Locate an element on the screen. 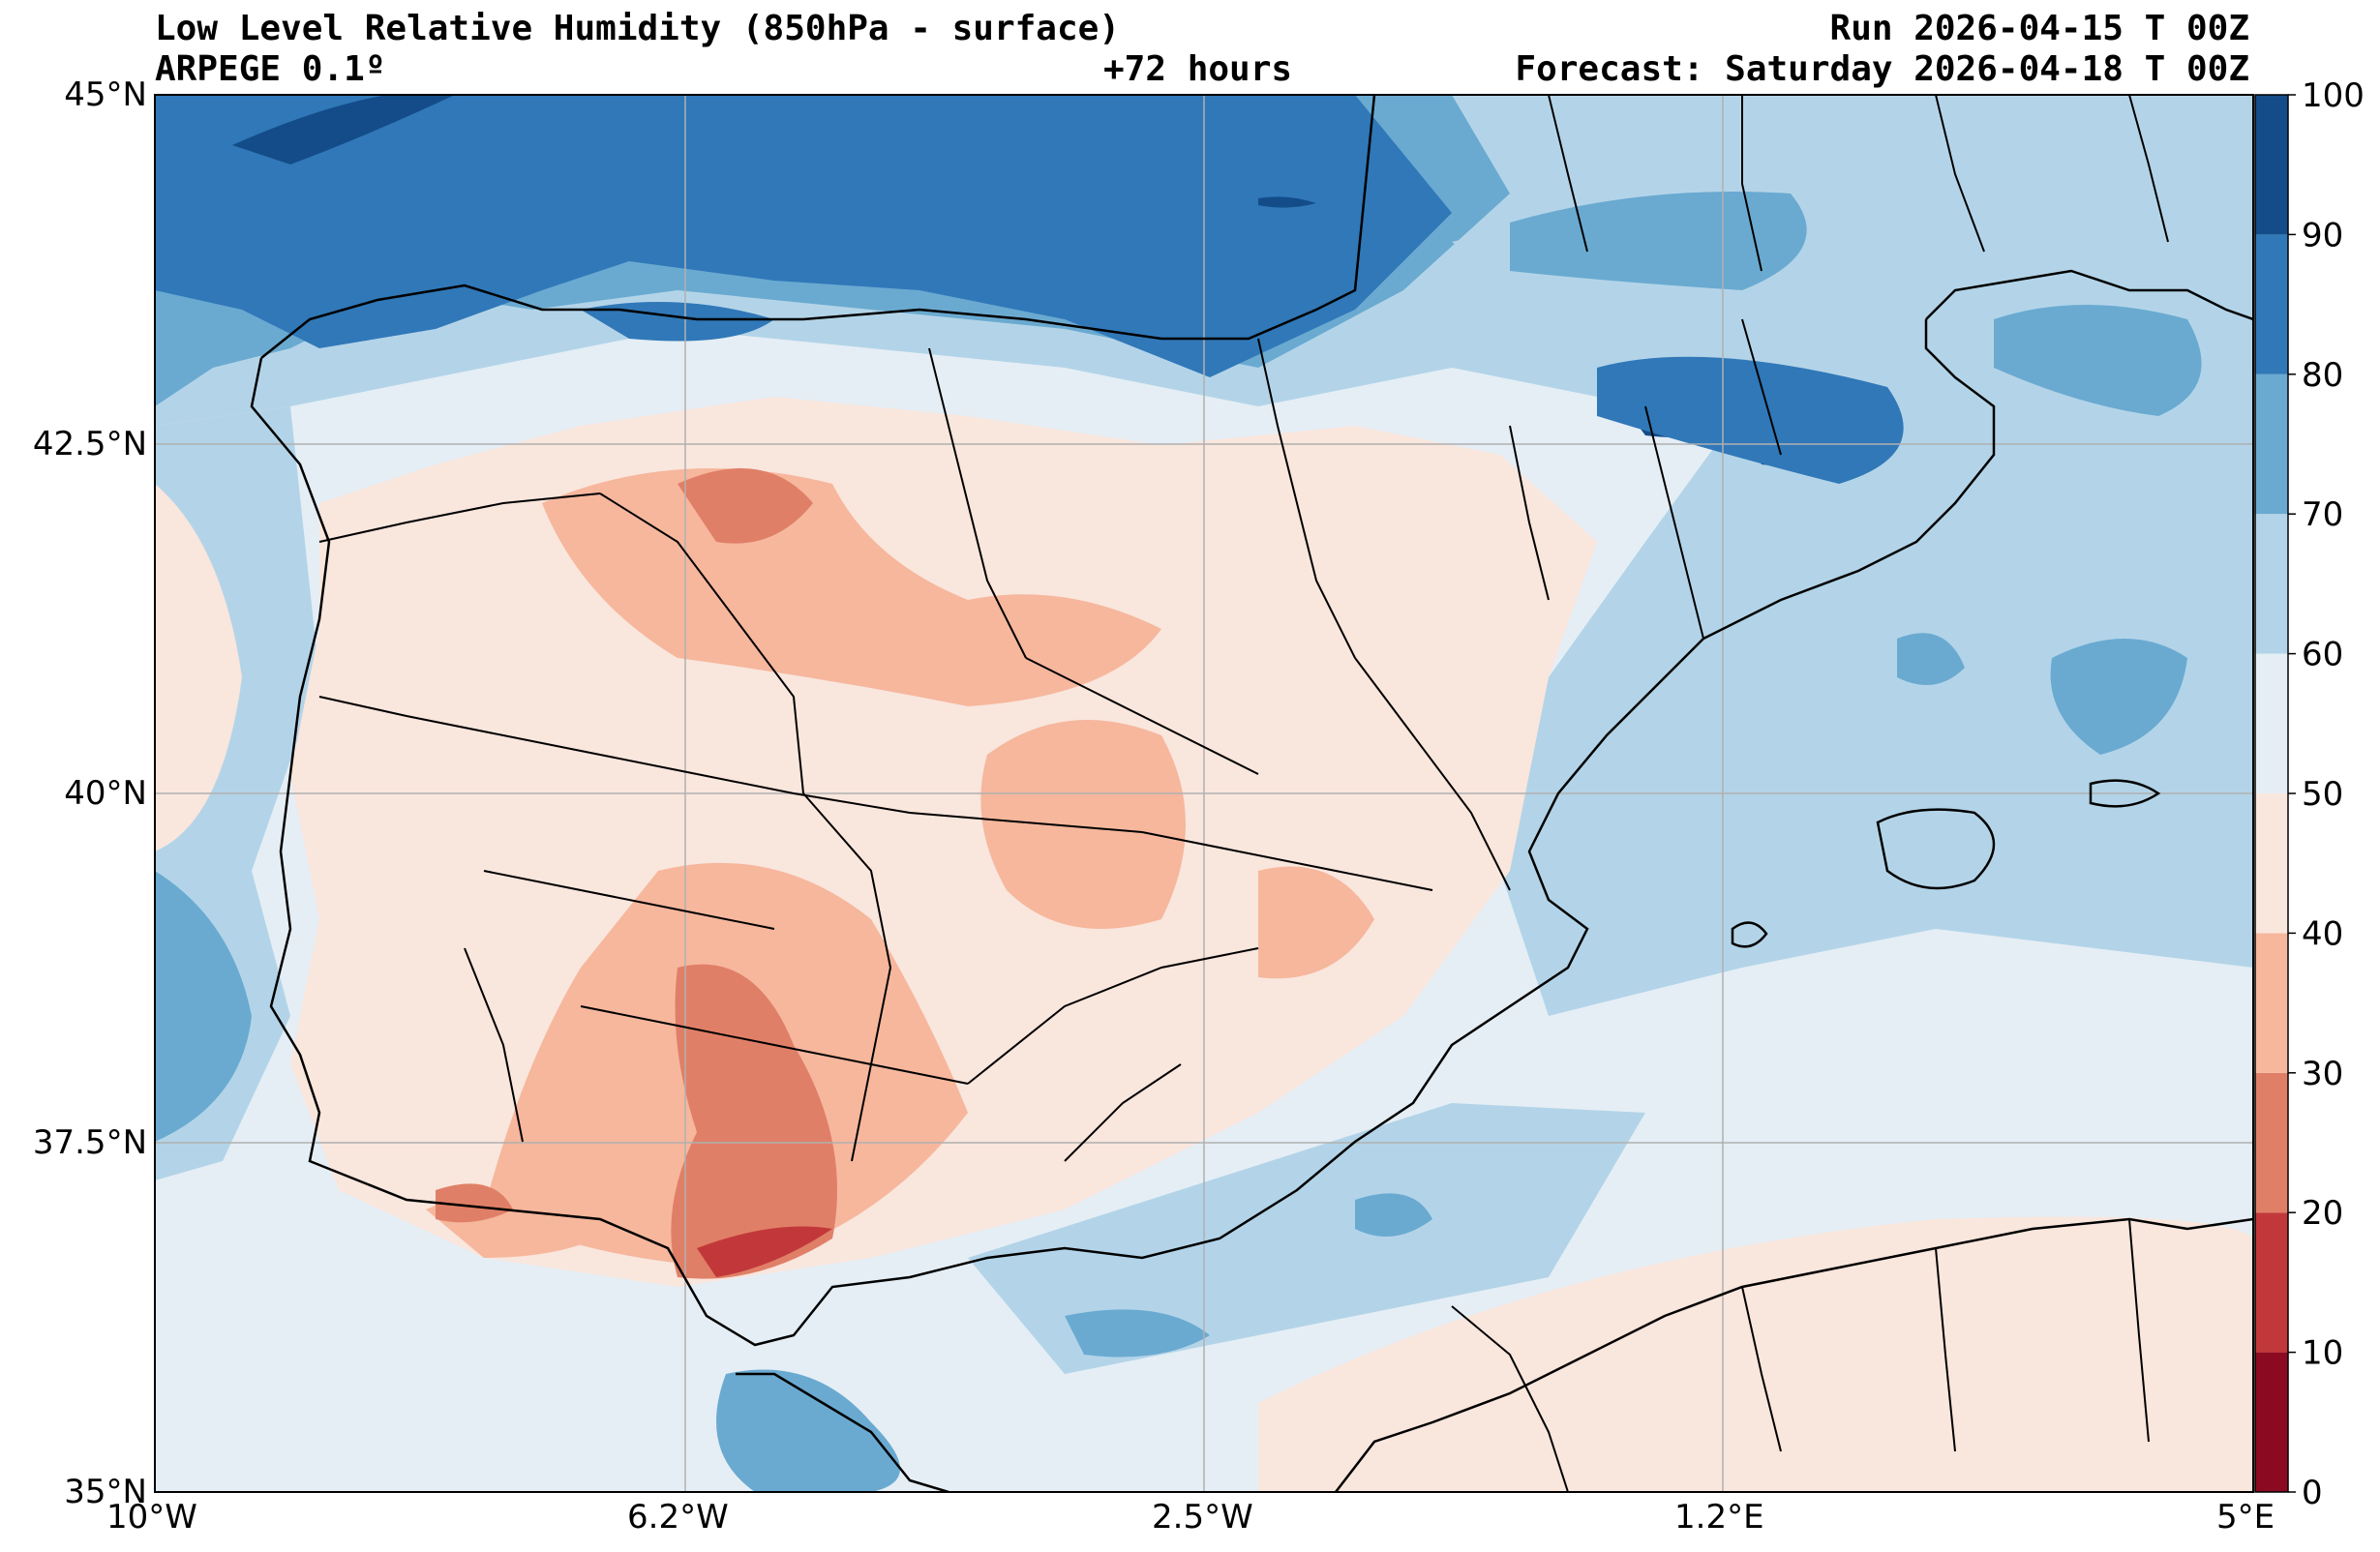  colorbar-tick-label: 100 is located at coordinates (2334, 96).